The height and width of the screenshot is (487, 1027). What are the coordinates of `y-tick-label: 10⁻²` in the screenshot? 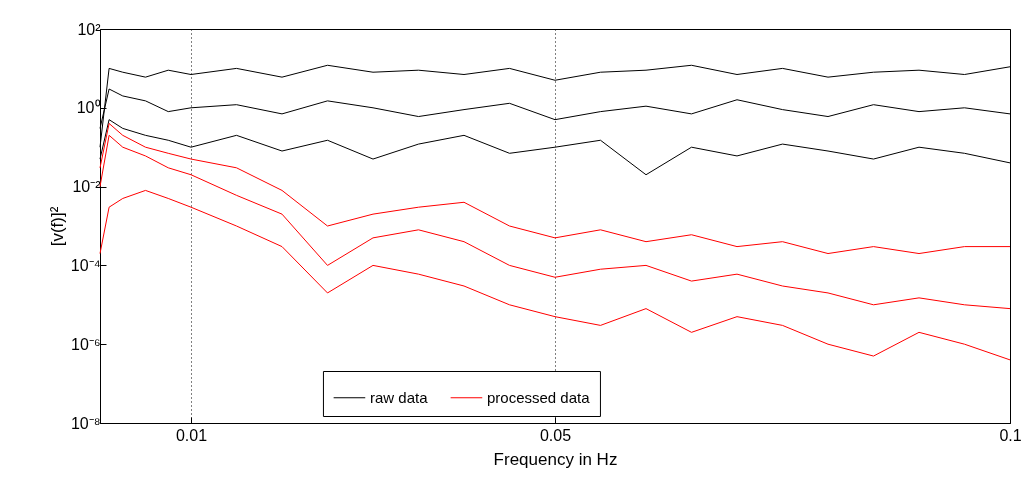 It's located at (87, 187).